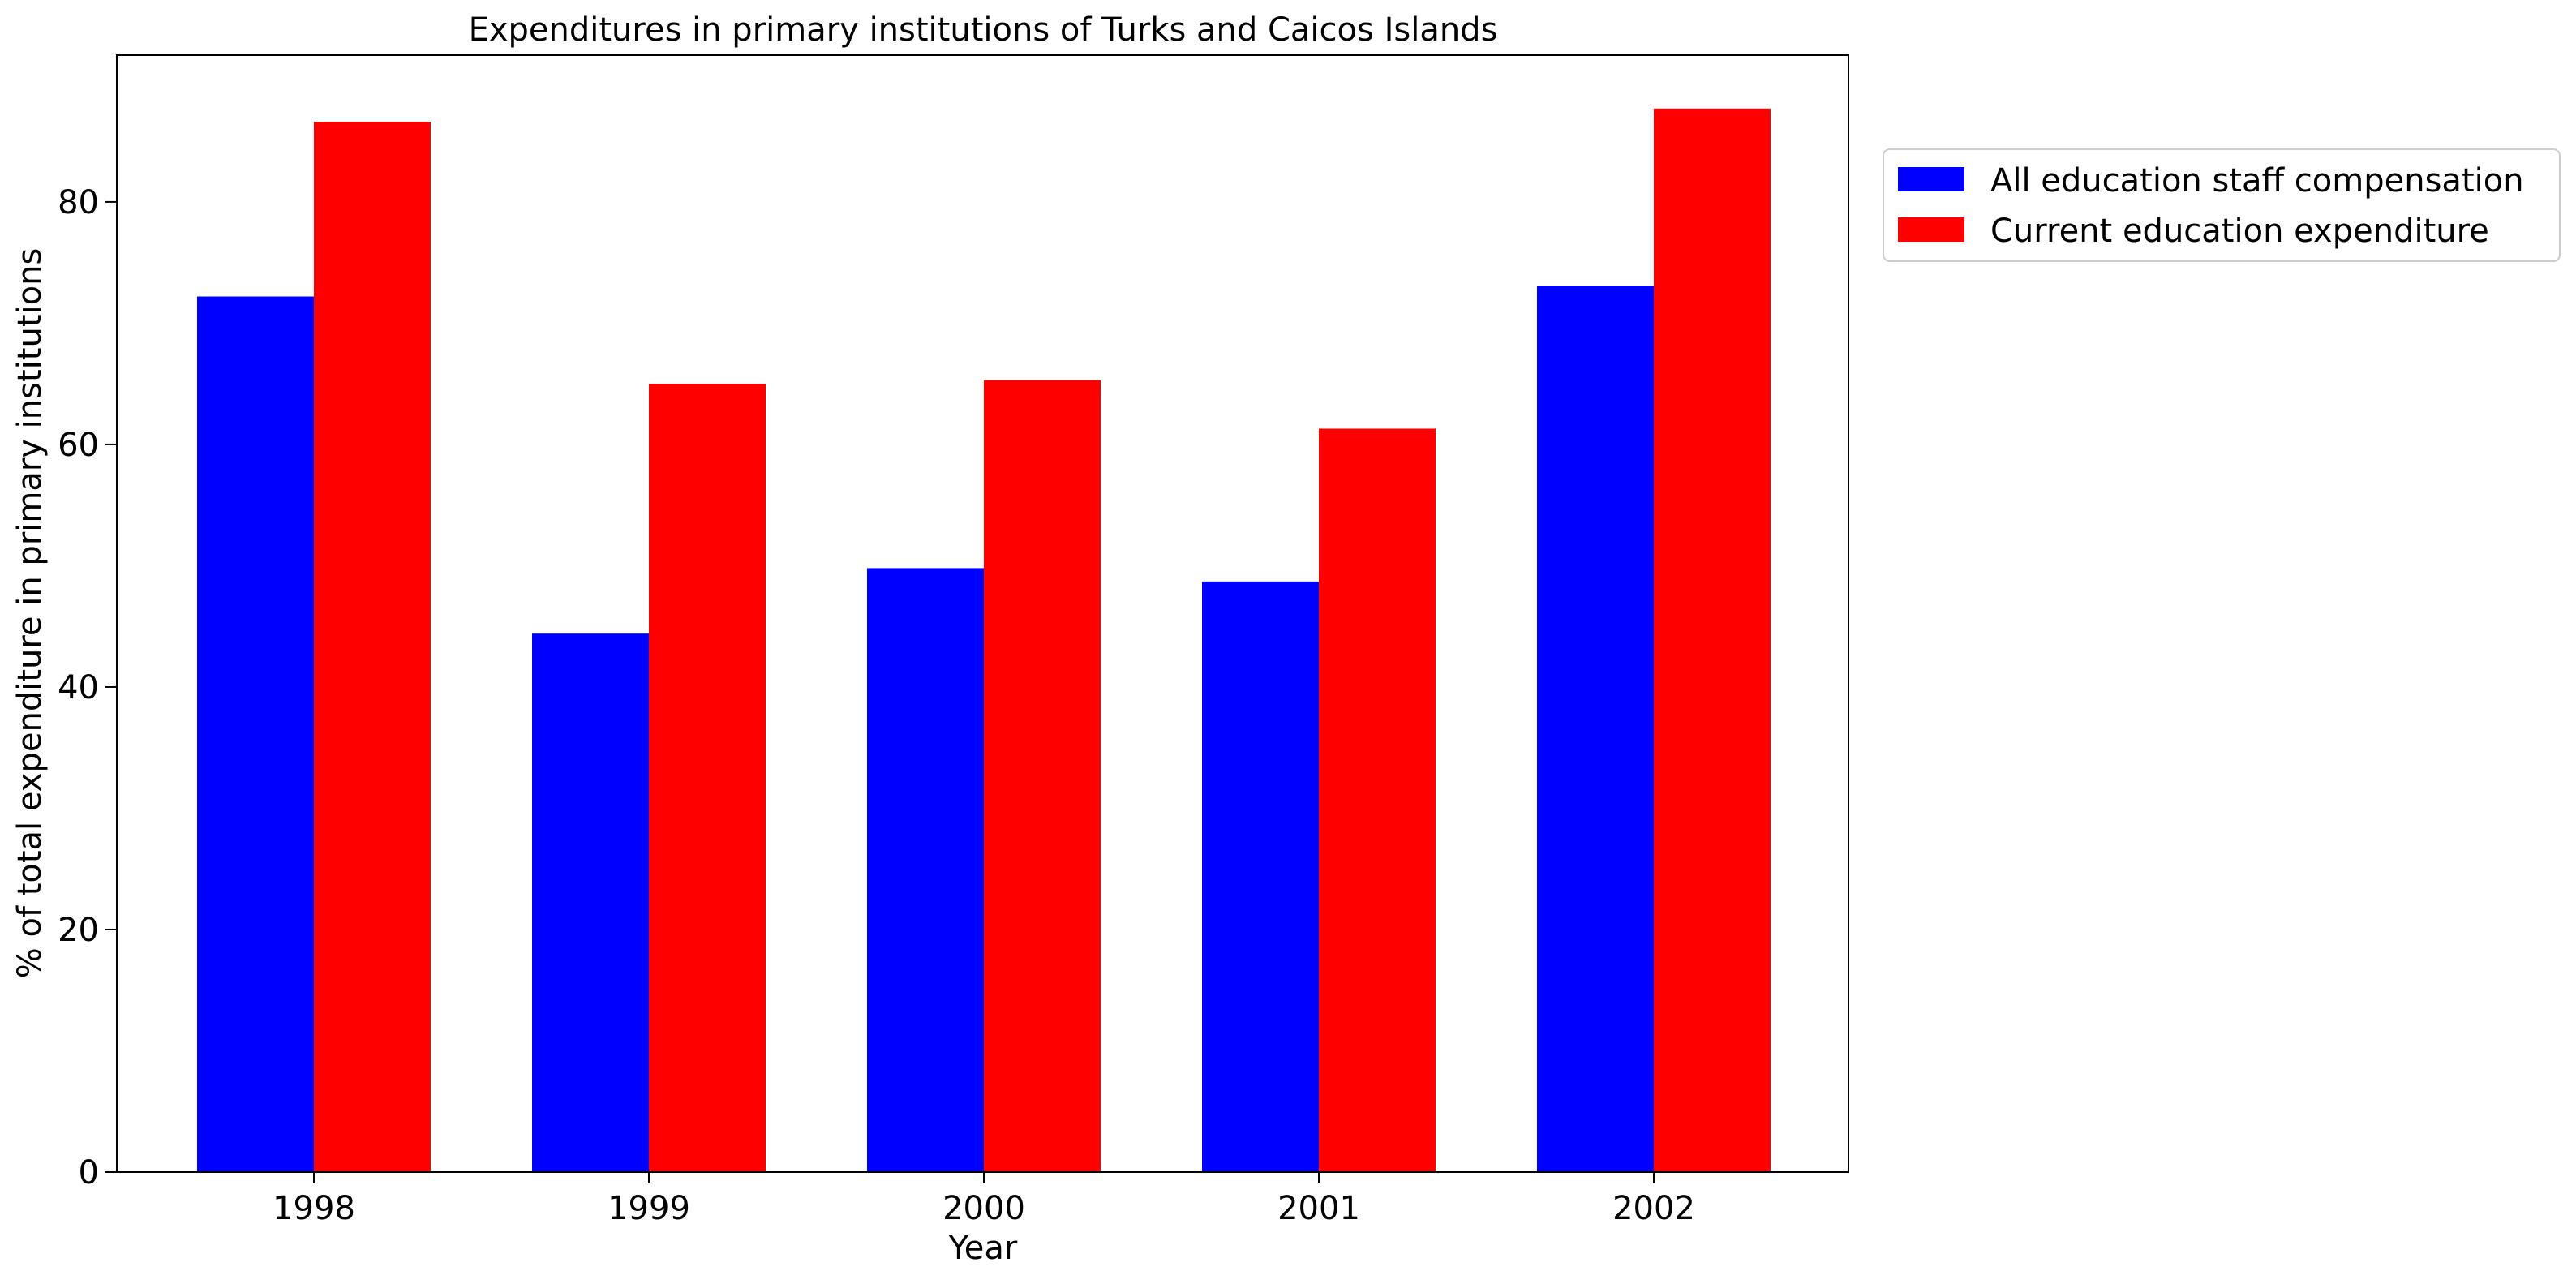  I want to click on bar-series-2-2000, so click(1042, 776).